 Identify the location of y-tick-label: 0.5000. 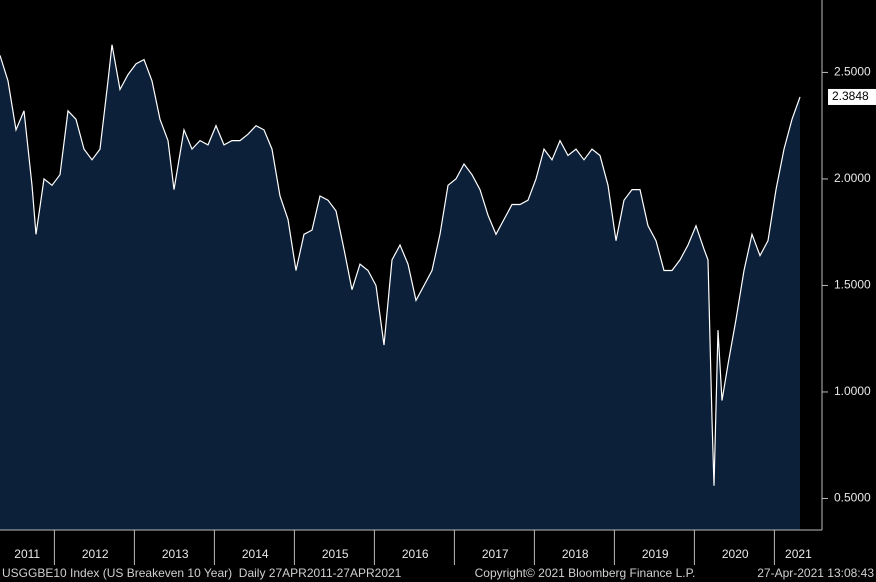
(852, 498).